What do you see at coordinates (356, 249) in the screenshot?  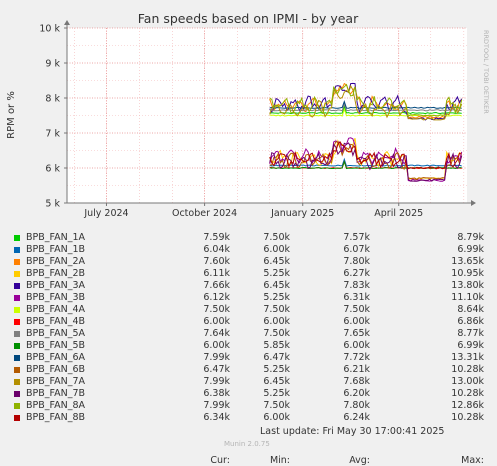 I see `legend-avg-value: 6.07k` at bounding box center [356, 249].